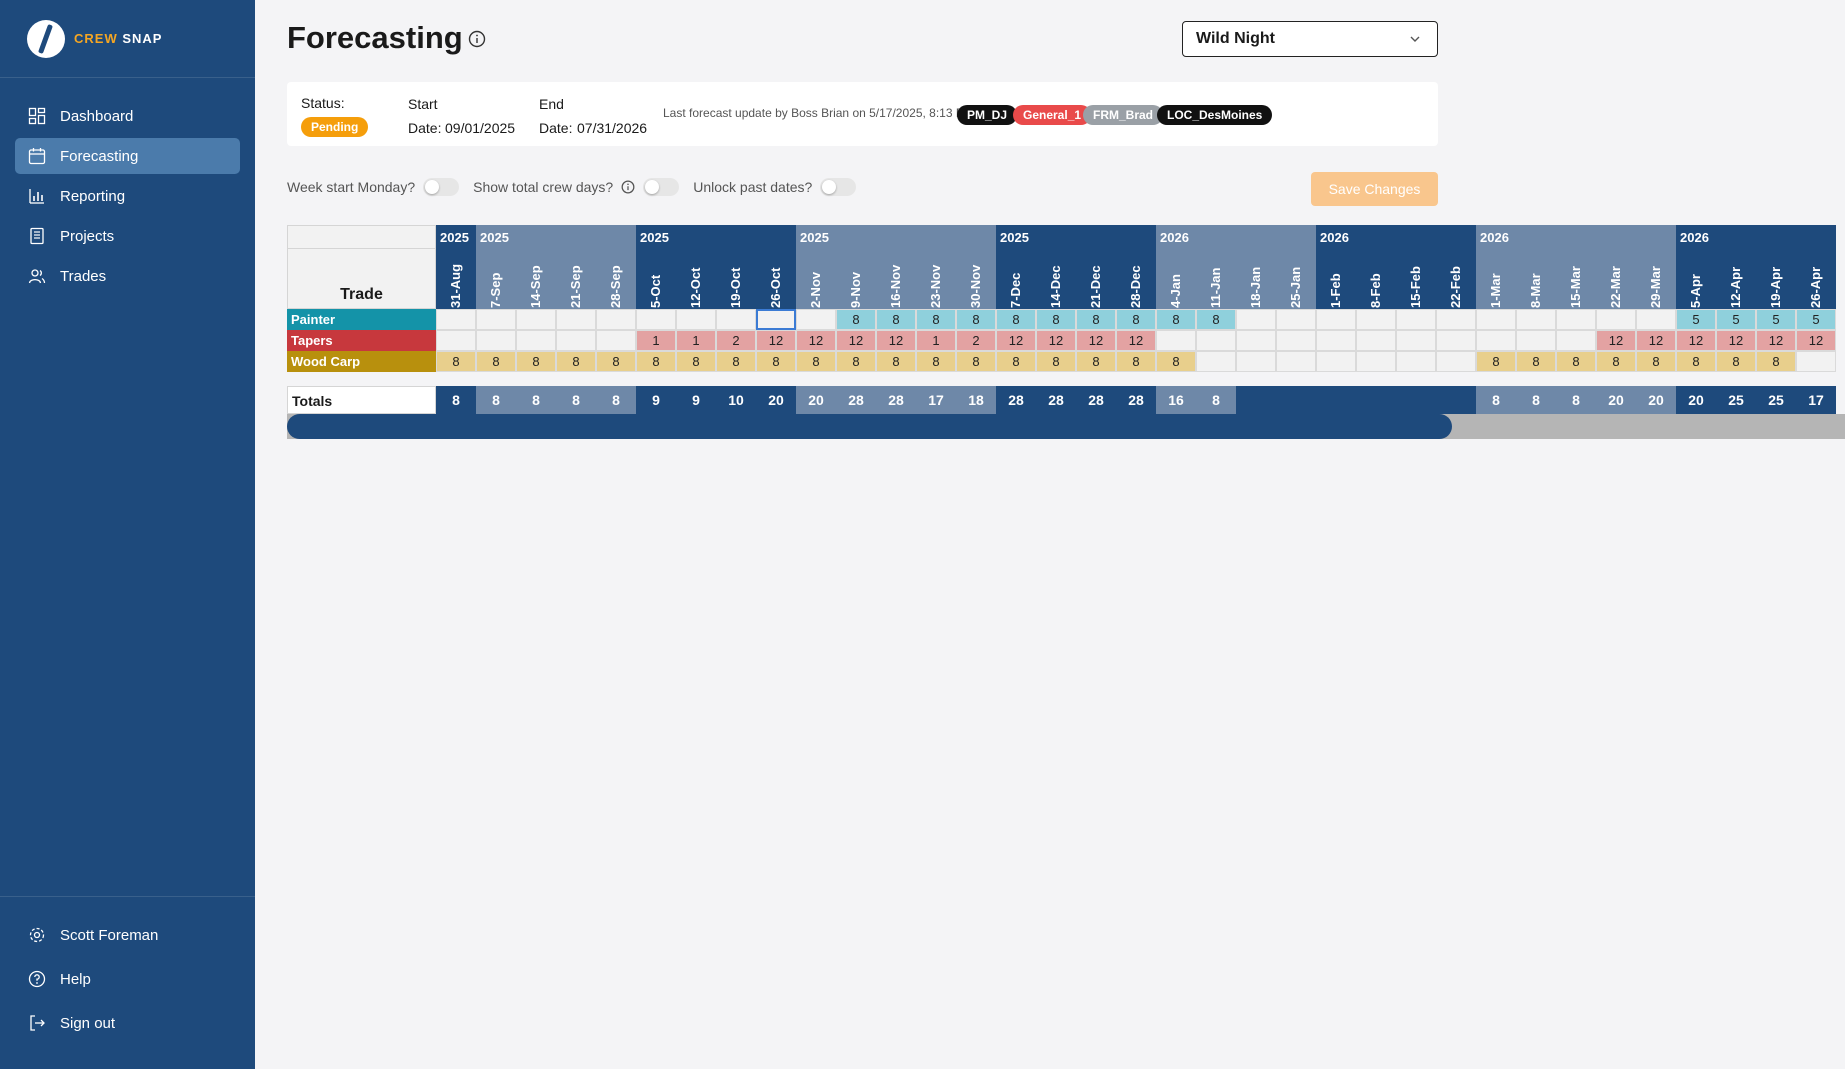 This screenshot has width=1845, height=1069. I want to click on tag-pm: PM_DJ, so click(987, 115).